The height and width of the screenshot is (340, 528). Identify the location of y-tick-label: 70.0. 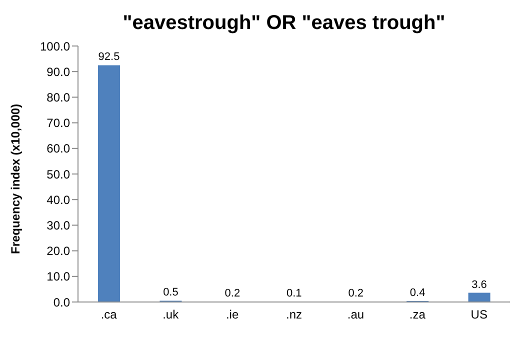
(58, 123).